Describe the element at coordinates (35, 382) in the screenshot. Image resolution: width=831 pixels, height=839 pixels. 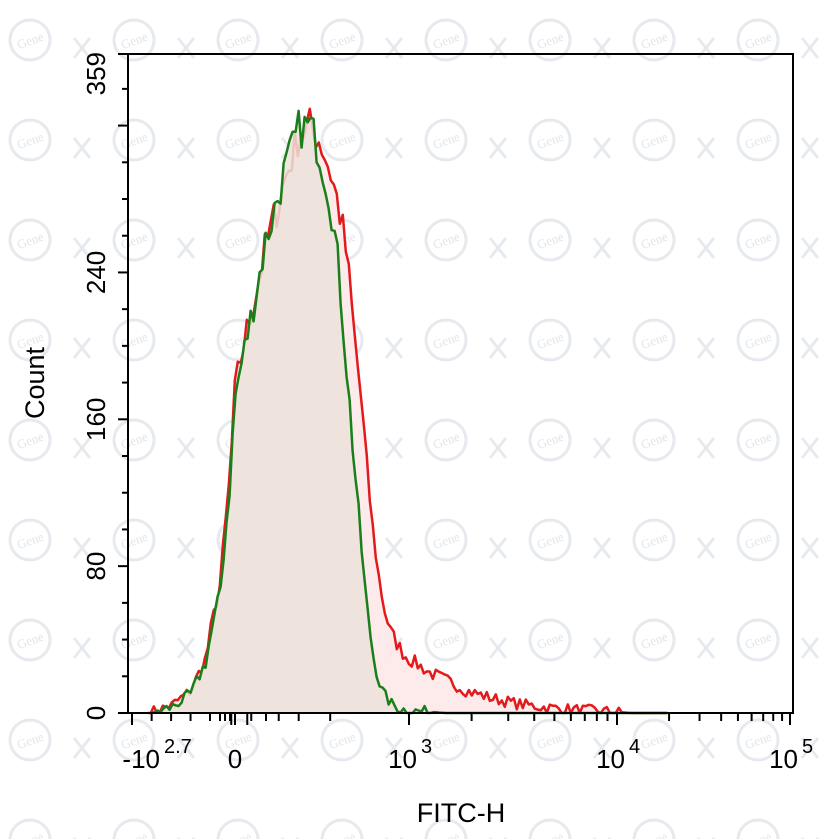
I see `y-axis-label: Count` at that location.